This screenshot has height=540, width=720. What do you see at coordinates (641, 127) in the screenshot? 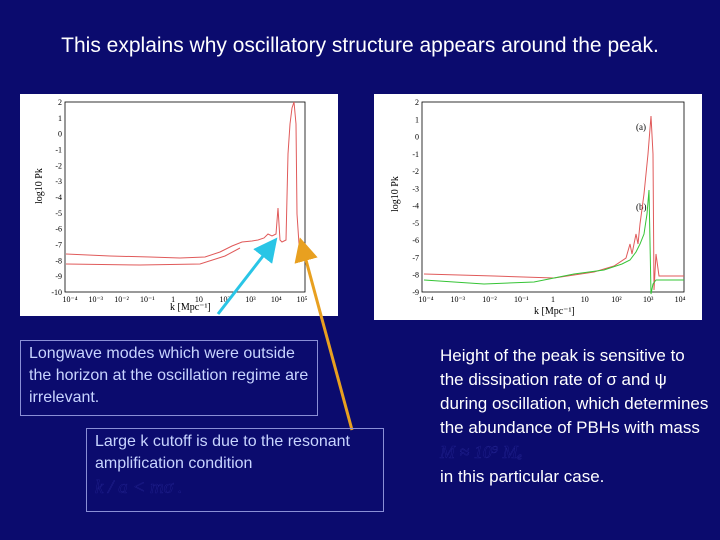
I see `label-a: (a)` at bounding box center [641, 127].